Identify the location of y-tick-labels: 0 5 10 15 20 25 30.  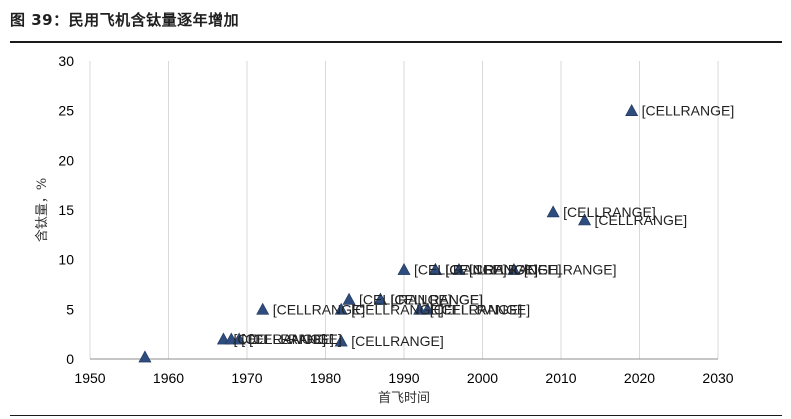
(66, 210).